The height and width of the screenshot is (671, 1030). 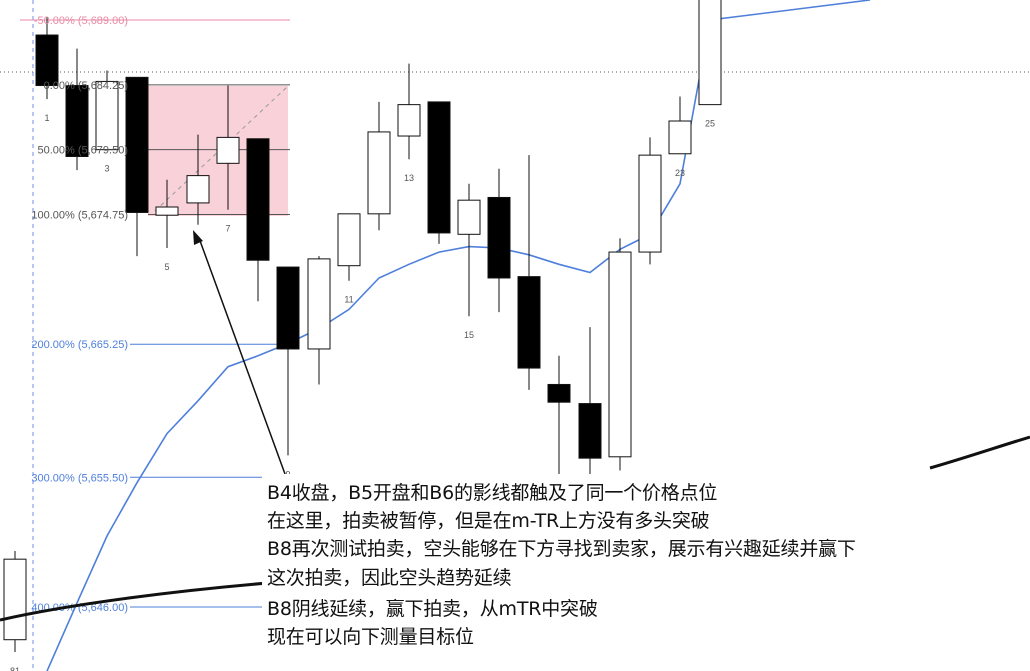 What do you see at coordinates (167, 225) in the screenshot?
I see `candle-6: 5` at bounding box center [167, 225].